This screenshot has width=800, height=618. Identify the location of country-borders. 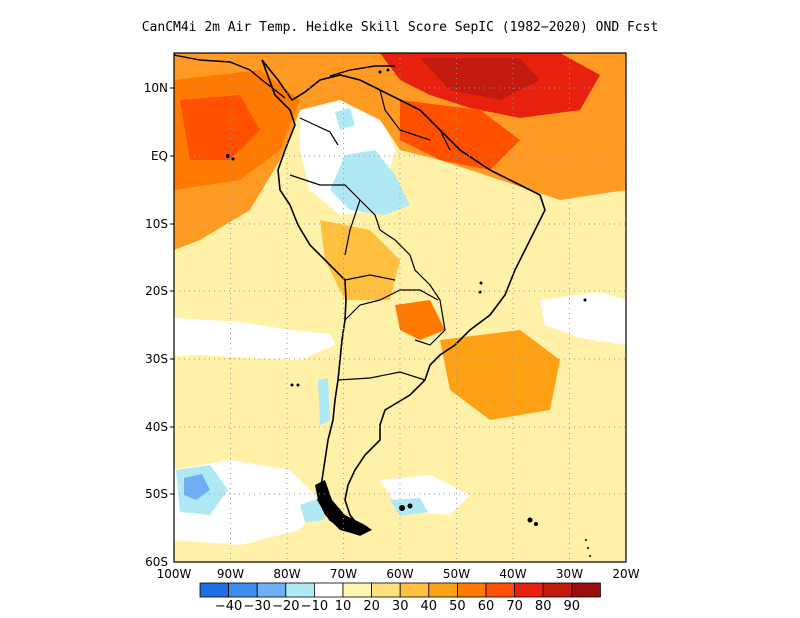
(370, 235).